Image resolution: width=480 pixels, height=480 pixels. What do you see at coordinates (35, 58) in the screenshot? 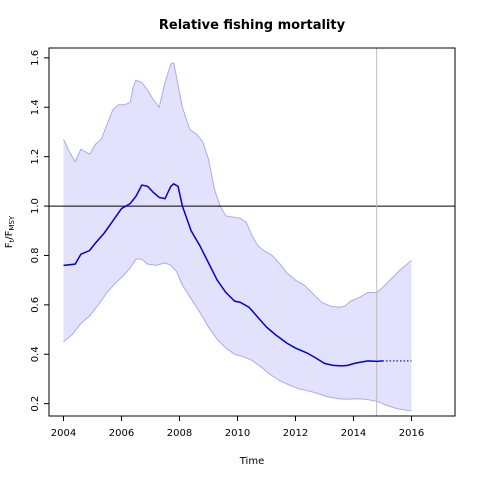
I see `y-tick-label: 1.6` at bounding box center [35, 58].